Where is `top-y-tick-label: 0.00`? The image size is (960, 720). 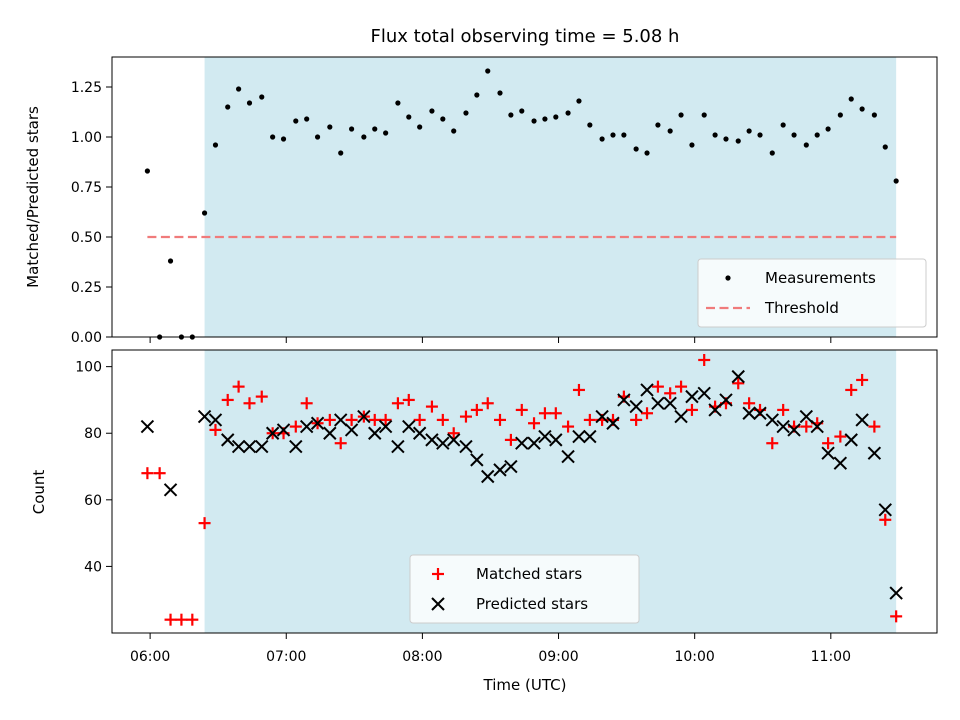
top-y-tick-label: 0.00 is located at coordinates (86, 338).